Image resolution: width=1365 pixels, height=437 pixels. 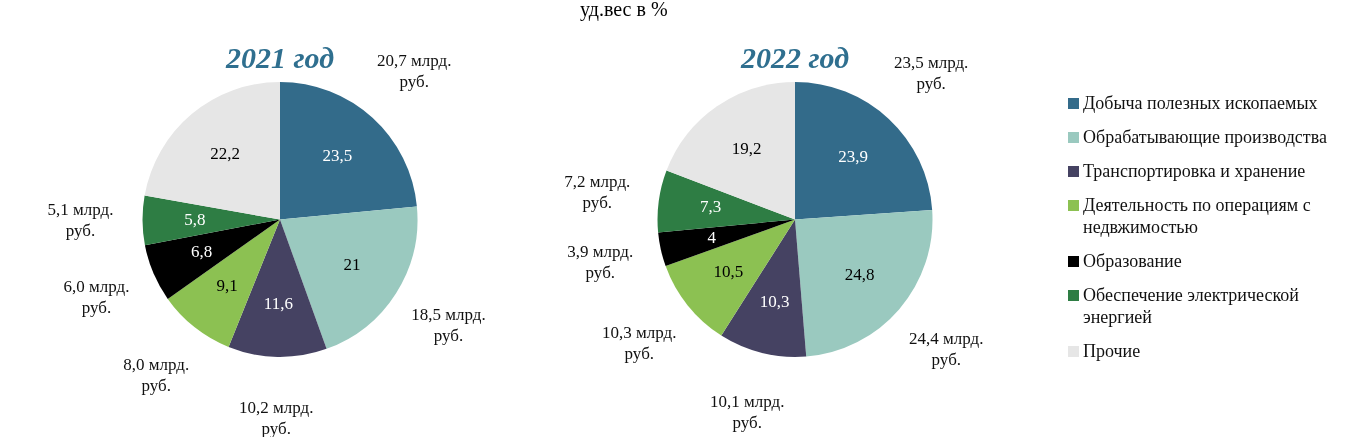 I want to click on legend-label: Обрабатывающие производства, so click(x=1205, y=137).